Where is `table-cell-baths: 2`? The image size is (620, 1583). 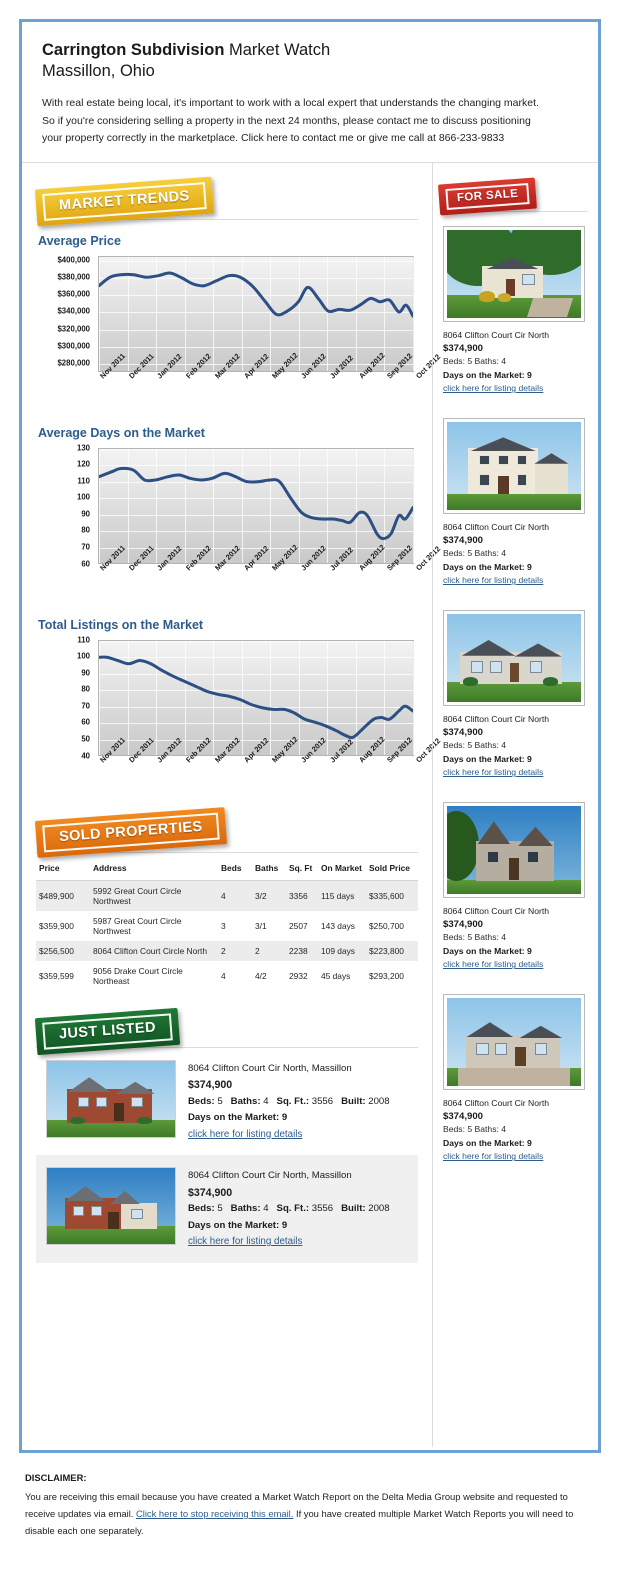 table-cell-baths: 2 is located at coordinates (269, 950).